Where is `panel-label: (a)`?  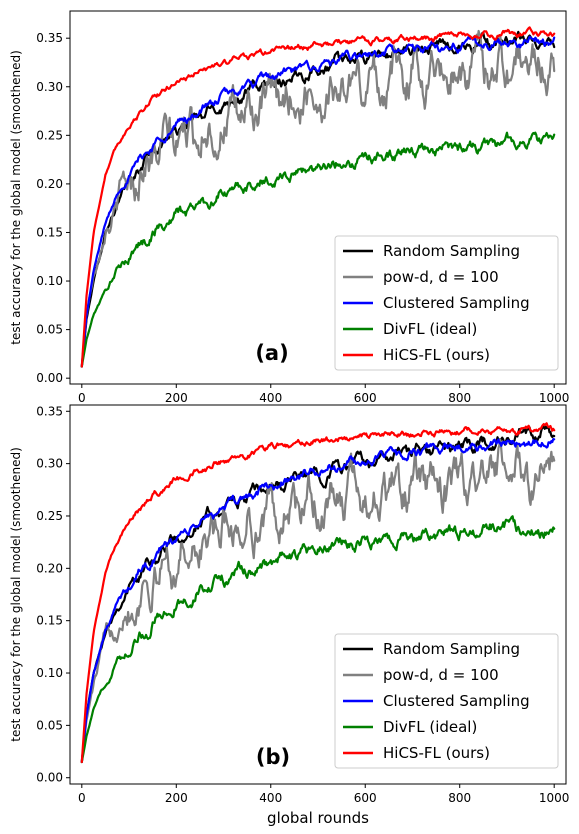
panel-label: (a) is located at coordinates (271, 353).